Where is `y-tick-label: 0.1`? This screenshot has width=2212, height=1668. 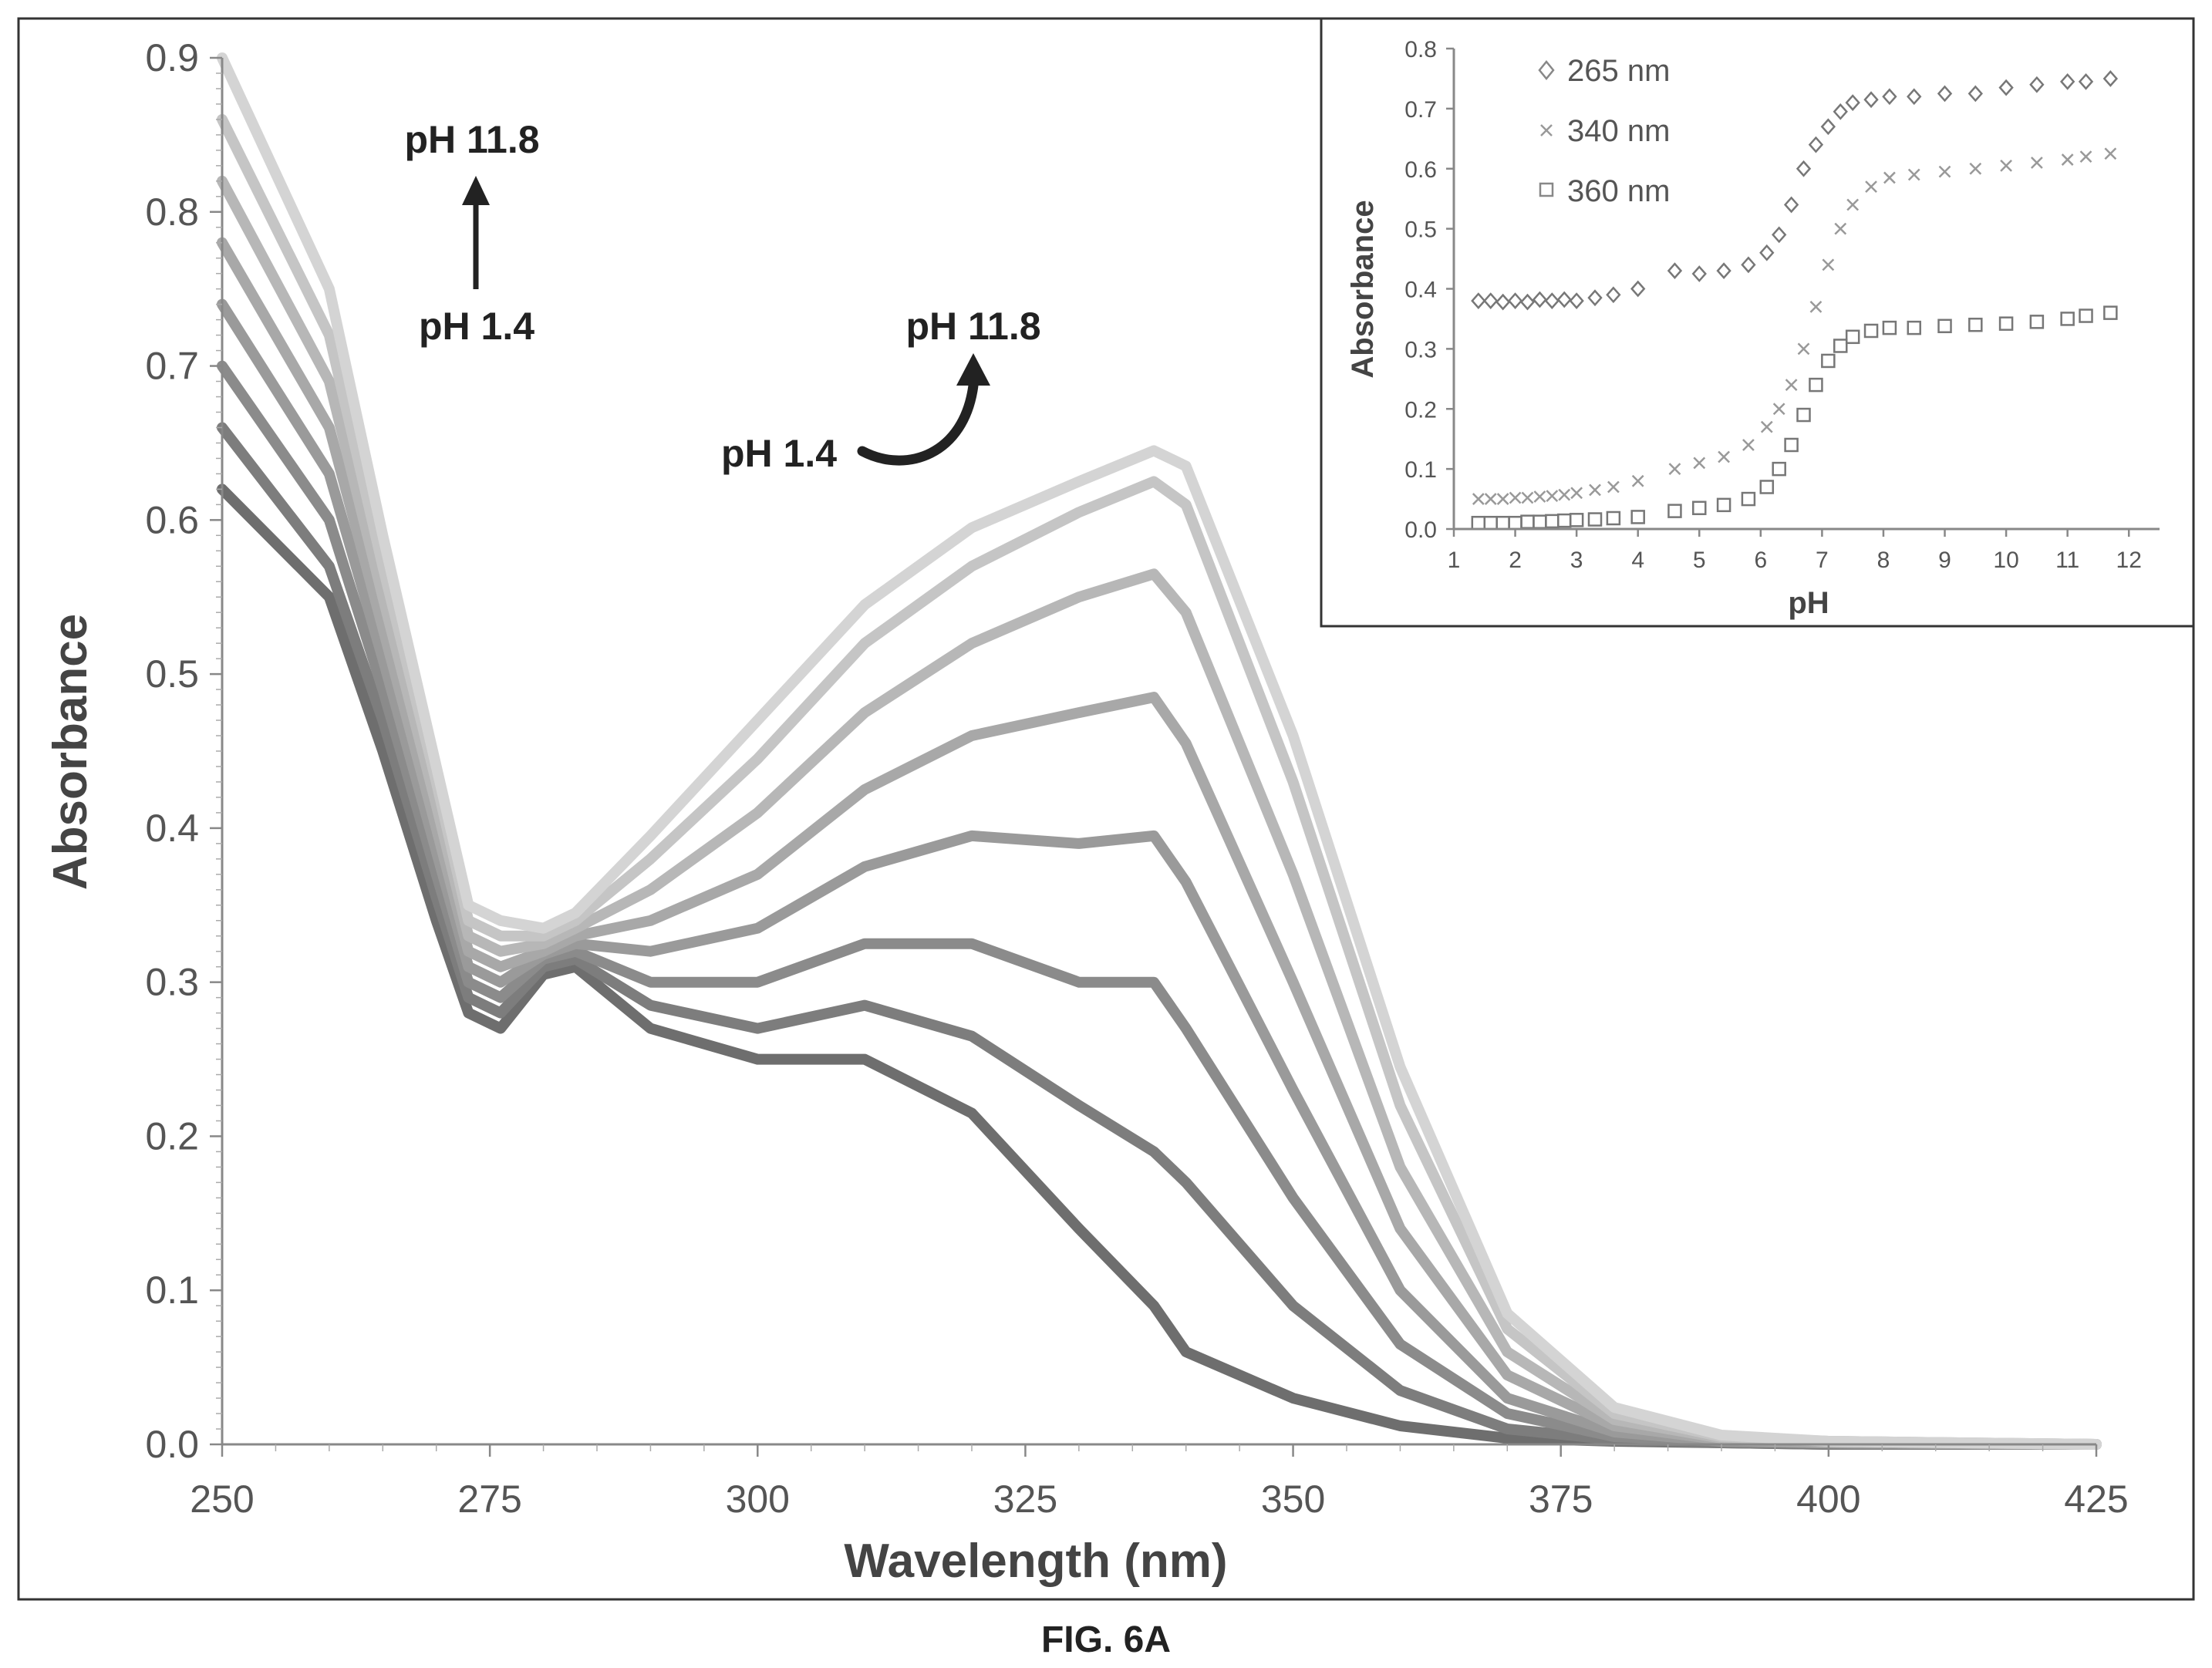 y-tick-label: 0.1 is located at coordinates (172, 1290).